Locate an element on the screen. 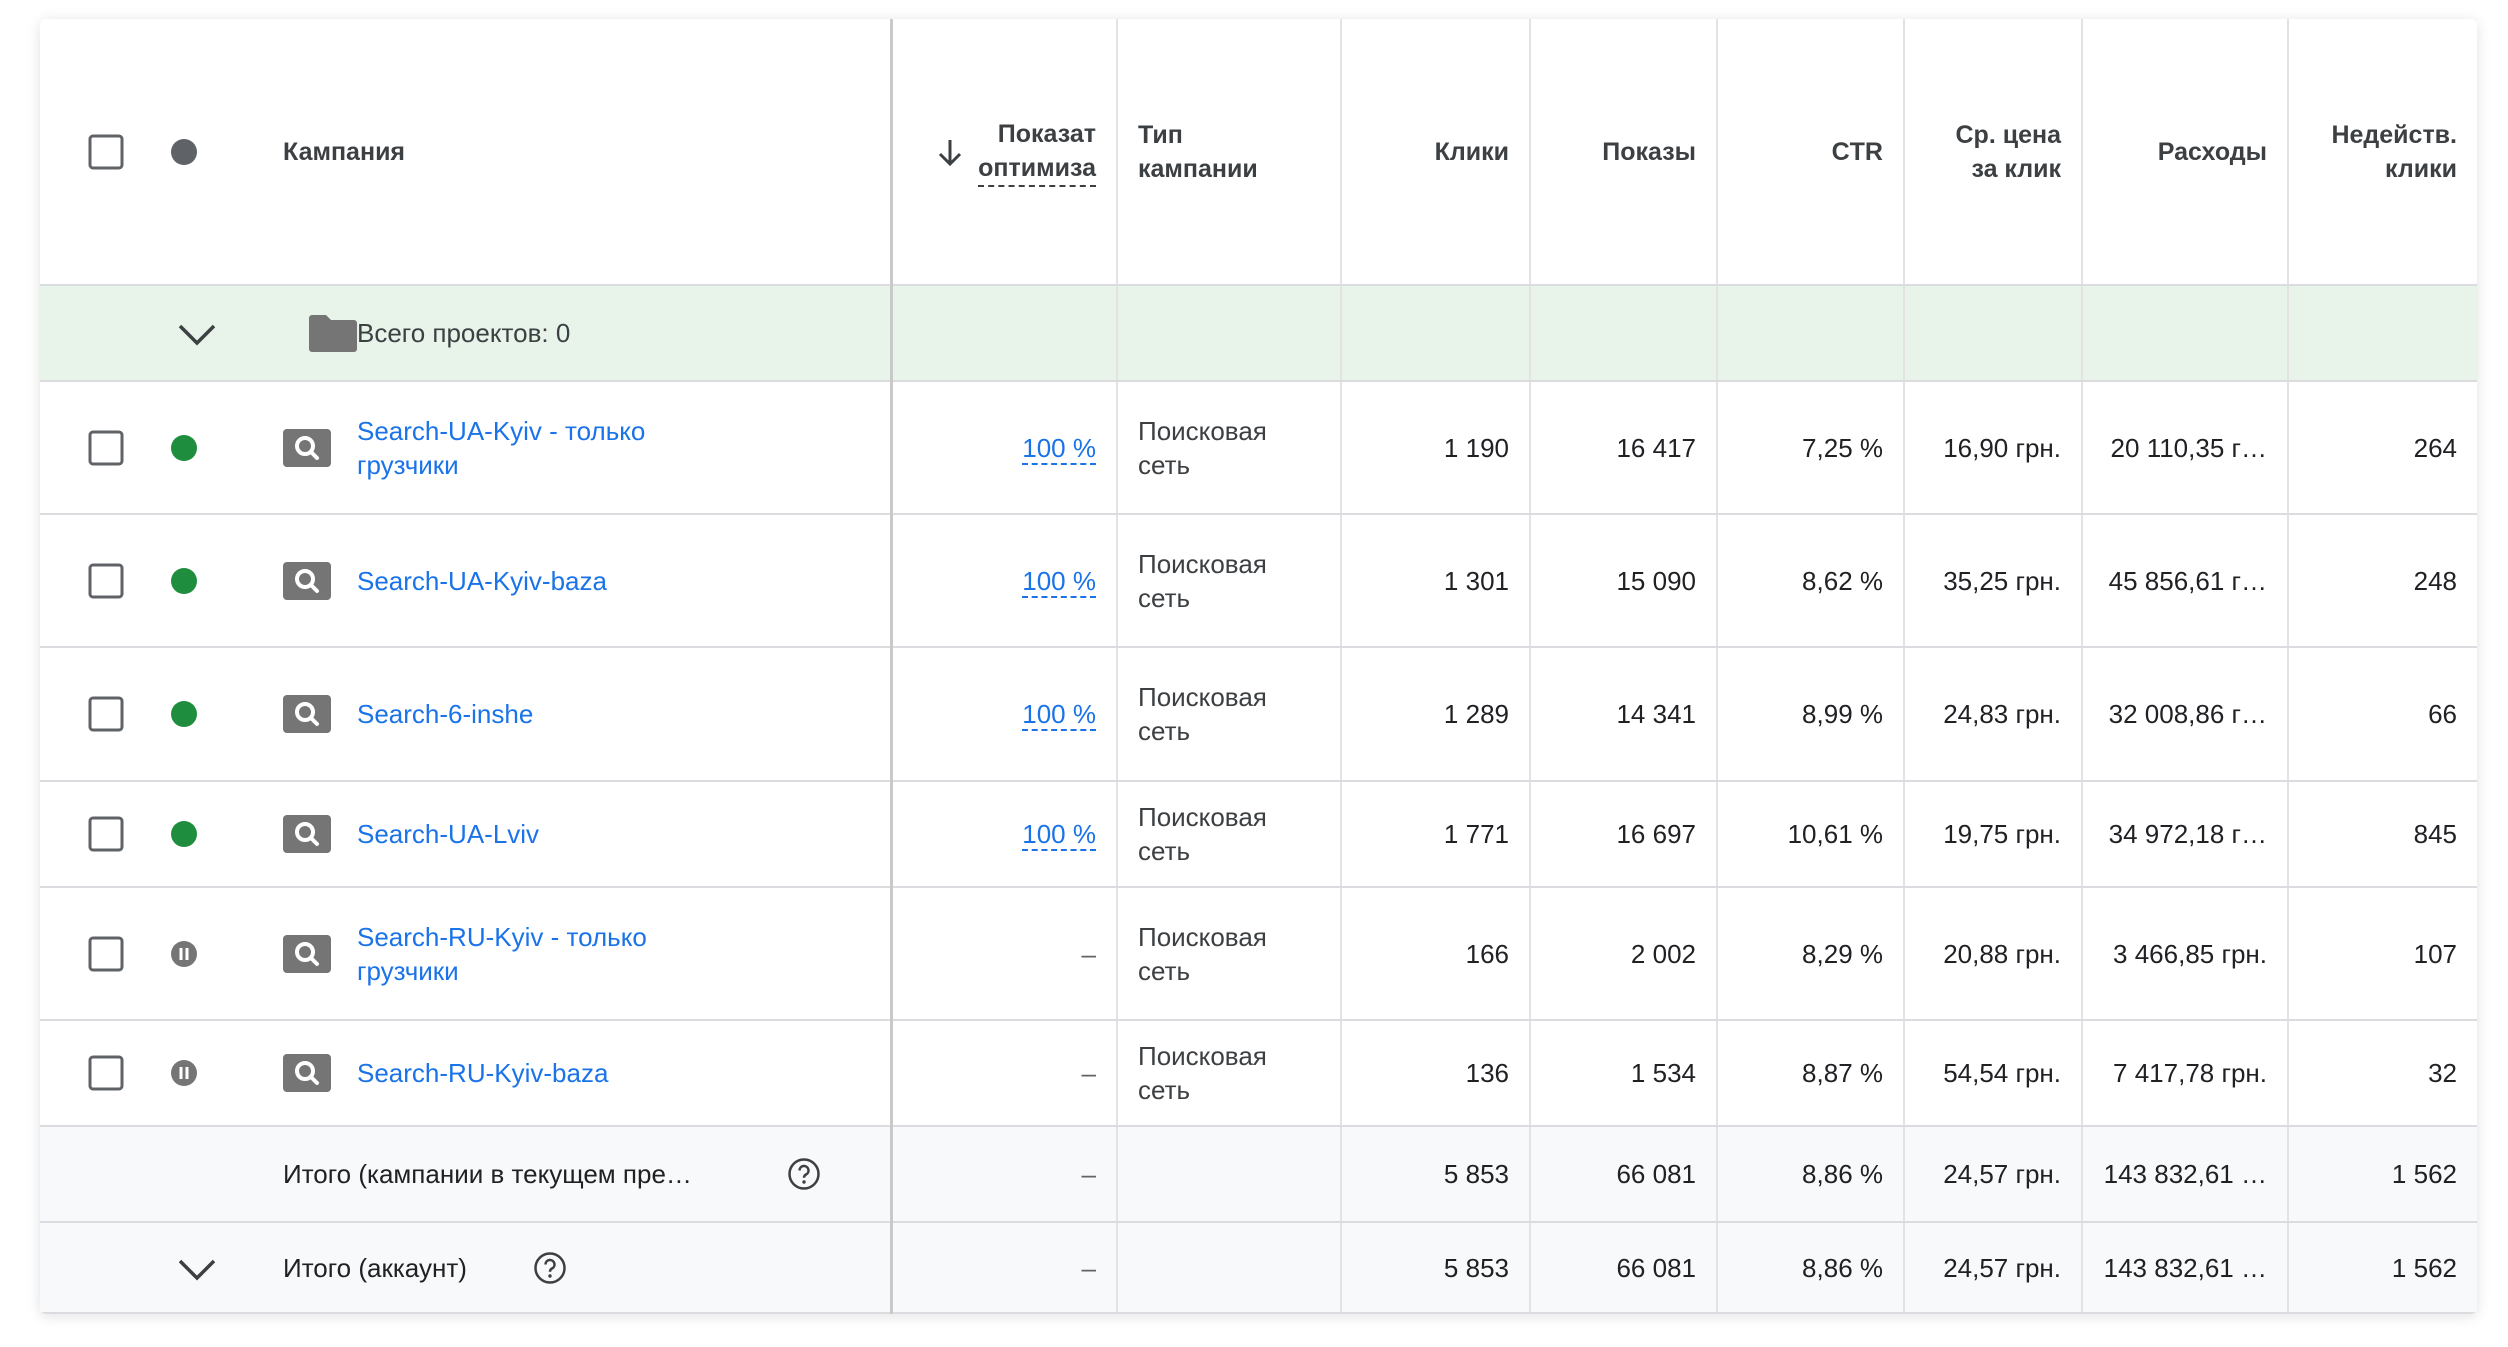 This screenshot has width=2508, height=1347. cpc-value: 35,25 грн. is located at coordinates (2002, 580).